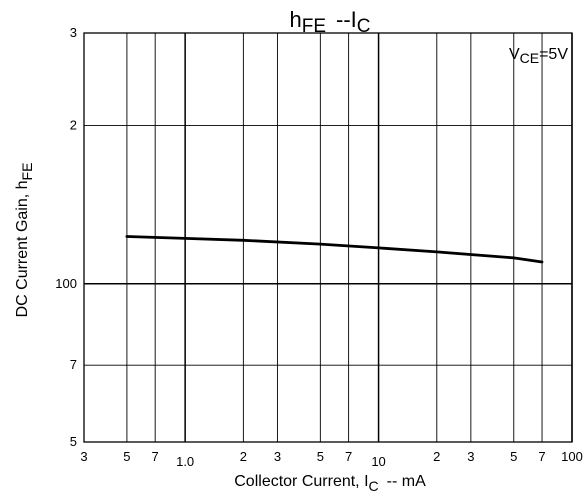  What do you see at coordinates (66, 237) in the screenshot?
I see `y-tick-labels: 5 7 100 2 3` at bounding box center [66, 237].